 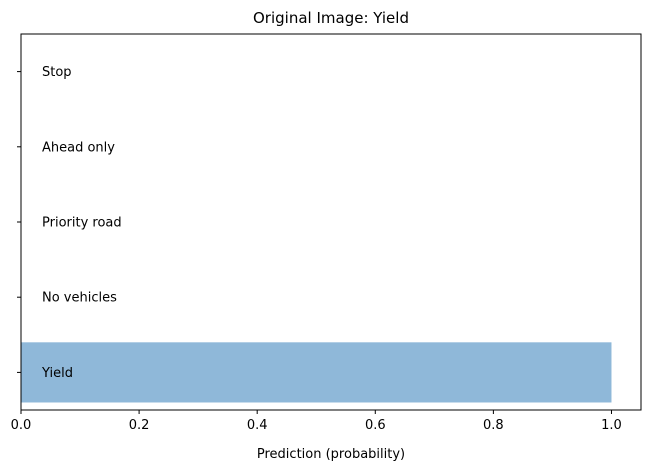 I want to click on x-tick-label: 0.0, so click(x=21, y=425).